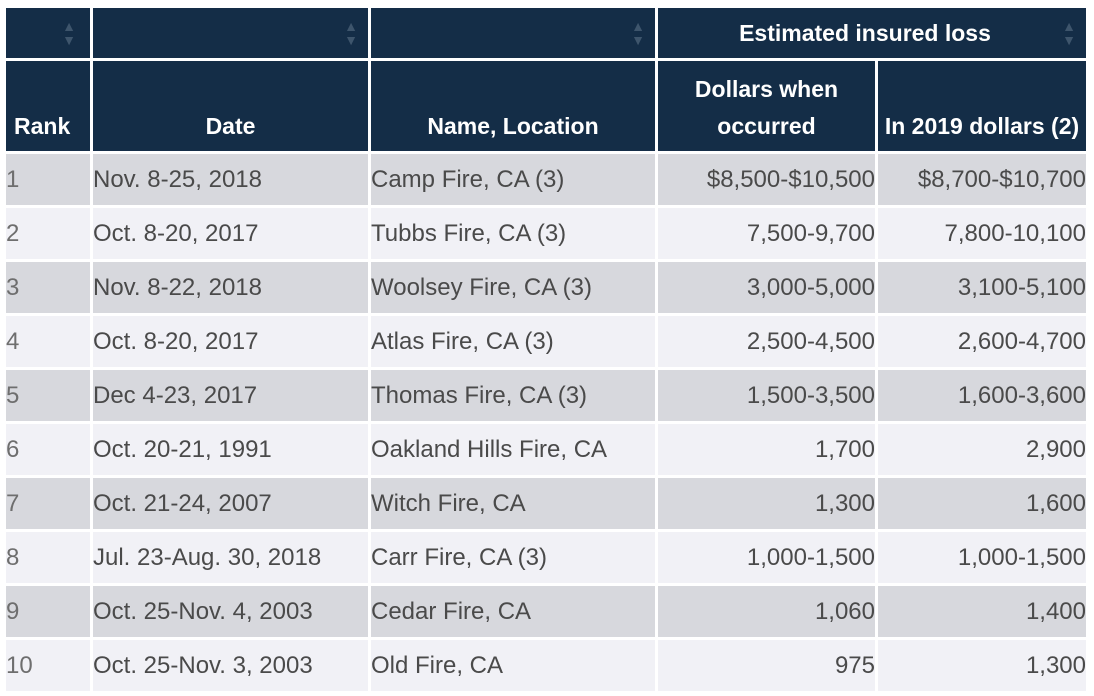 Image resolution: width=1094 pixels, height=696 pixels. Describe the element at coordinates (982, 503) in the screenshot. I see `dollars-2019-cell: 1,600` at that location.